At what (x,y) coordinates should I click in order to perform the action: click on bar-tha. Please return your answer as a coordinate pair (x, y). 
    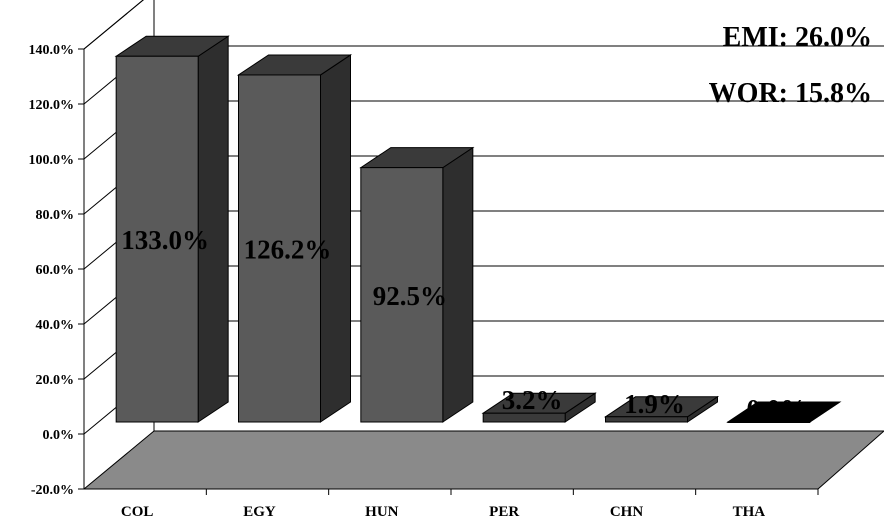
    Looking at the image, I should click on (769, 422).